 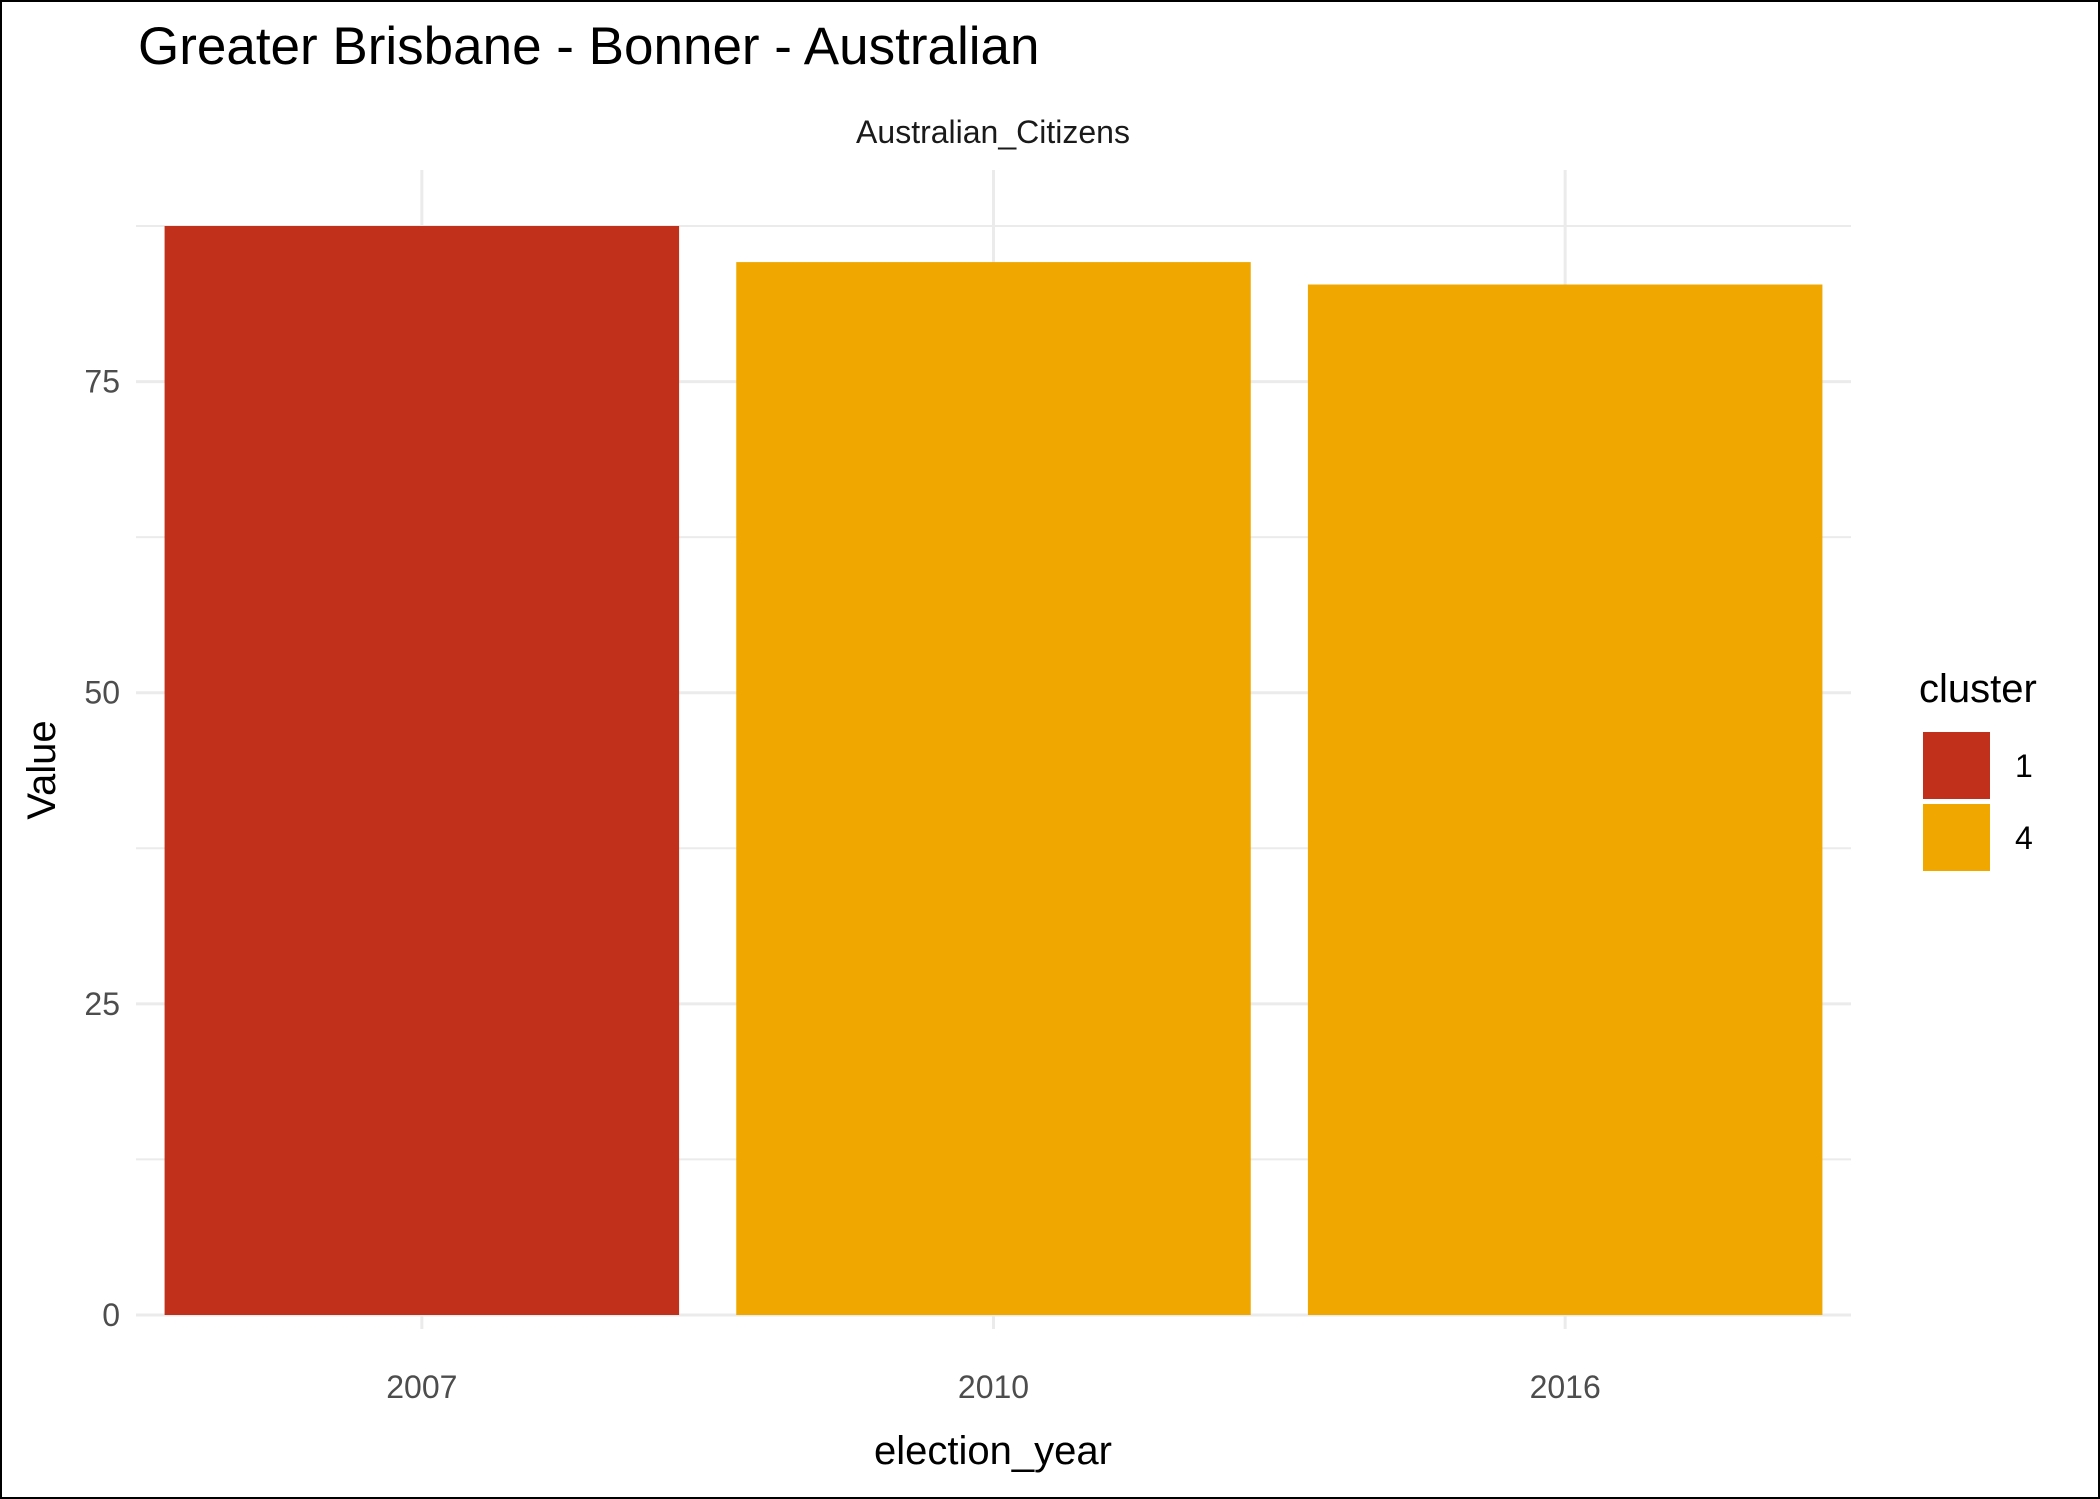 I want to click on legend-label: 4, so click(x=2024, y=838).